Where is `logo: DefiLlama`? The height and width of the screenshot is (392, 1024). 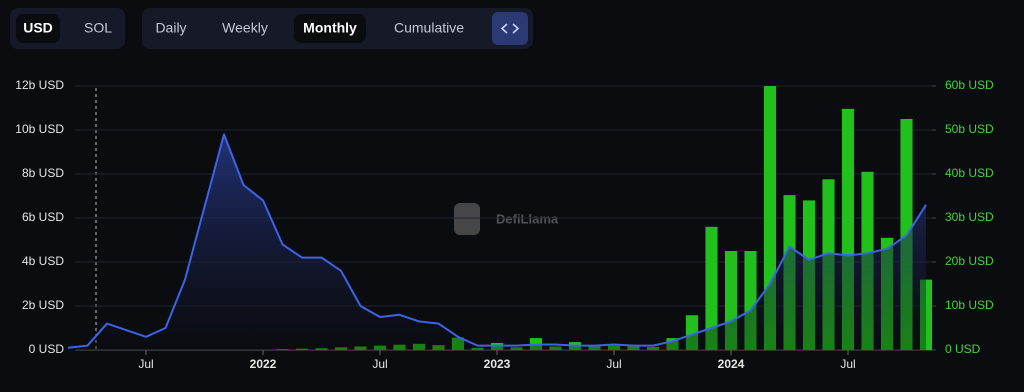
logo: DefiLlama is located at coordinates (506, 219).